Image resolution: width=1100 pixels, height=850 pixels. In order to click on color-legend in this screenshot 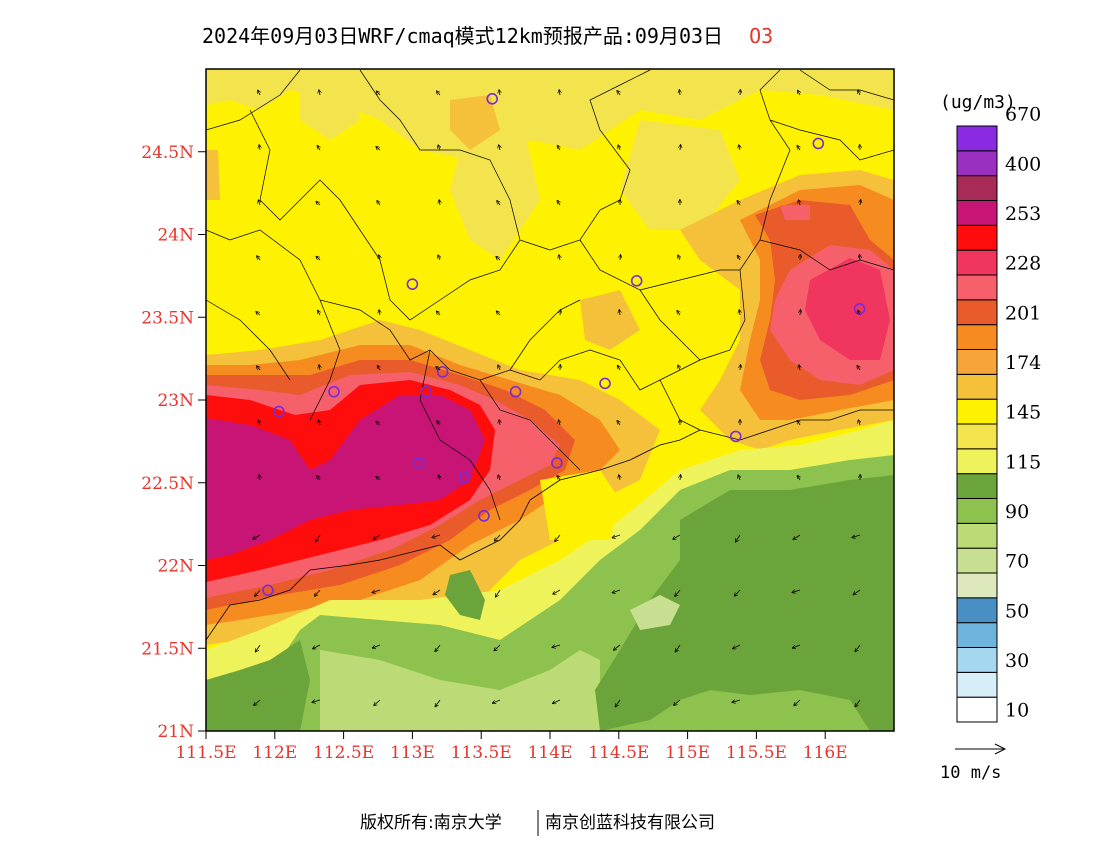, I will do `click(977, 424)`.